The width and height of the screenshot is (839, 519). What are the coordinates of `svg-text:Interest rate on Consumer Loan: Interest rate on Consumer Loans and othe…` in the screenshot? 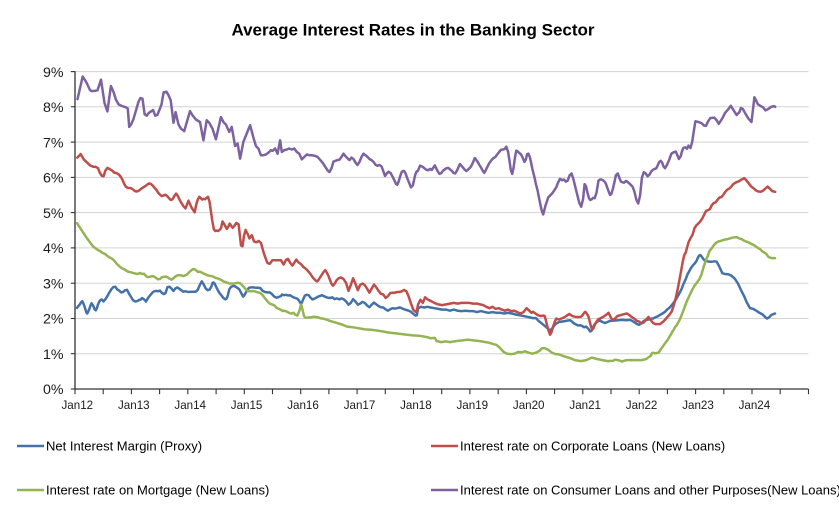 It's located at (649, 490).